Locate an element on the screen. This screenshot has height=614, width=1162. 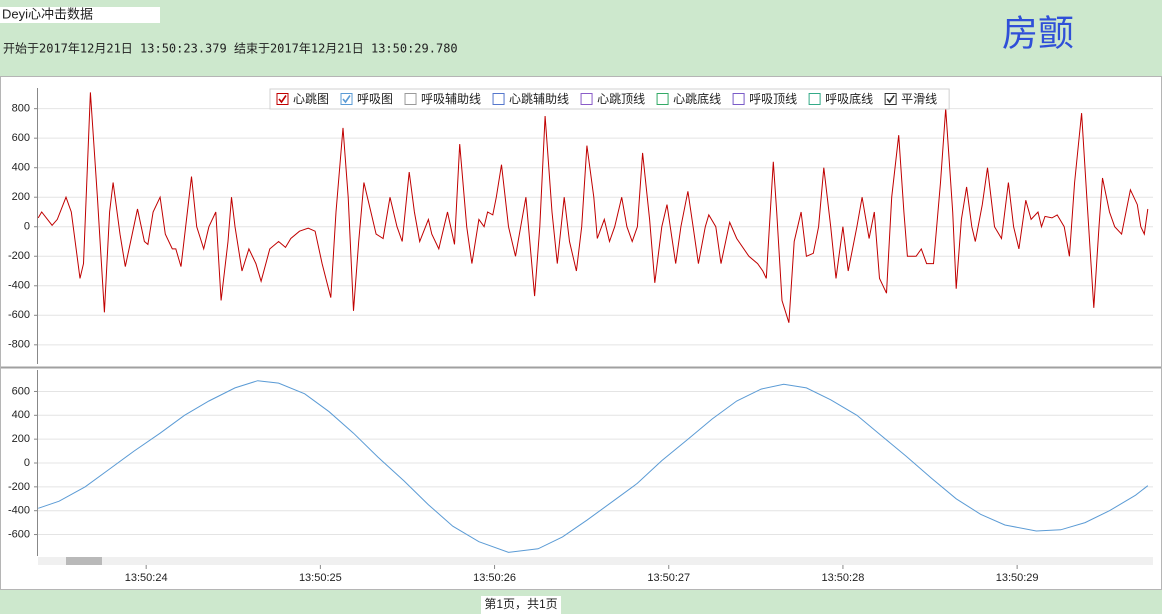
legend-label: 心跳图 is located at coordinates (311, 99).